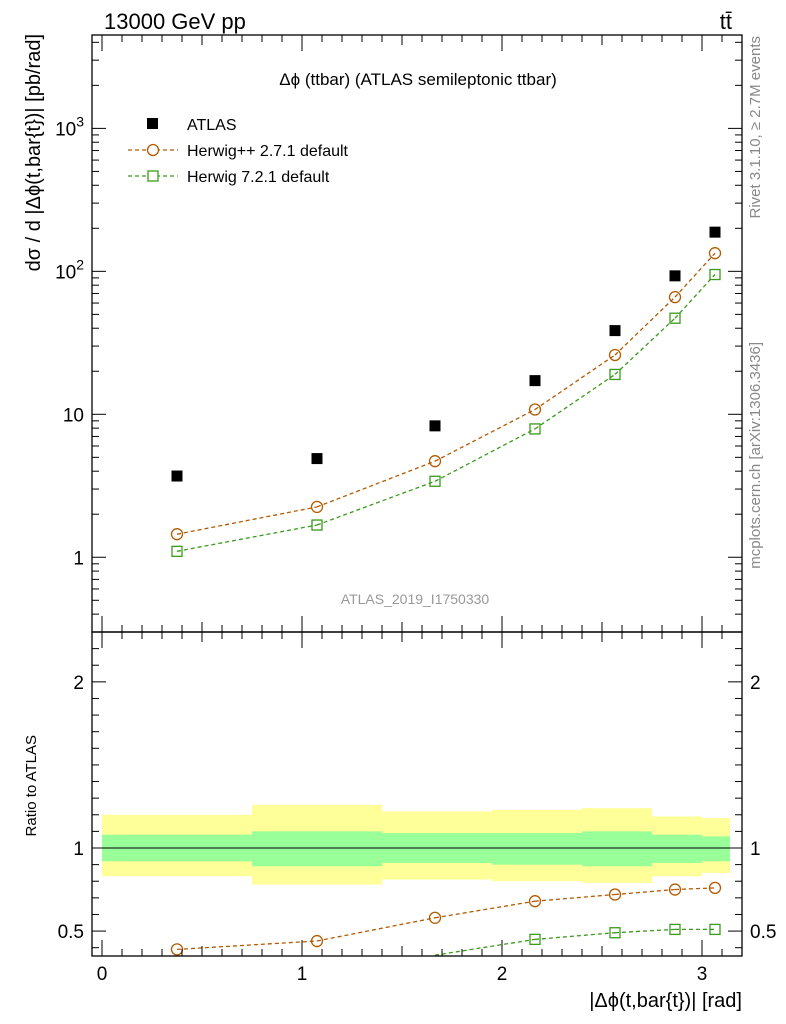  I want to click on chart-title: Δϕ (ttbar) (ATLAS semileptonic ttbar), so click(418, 79).